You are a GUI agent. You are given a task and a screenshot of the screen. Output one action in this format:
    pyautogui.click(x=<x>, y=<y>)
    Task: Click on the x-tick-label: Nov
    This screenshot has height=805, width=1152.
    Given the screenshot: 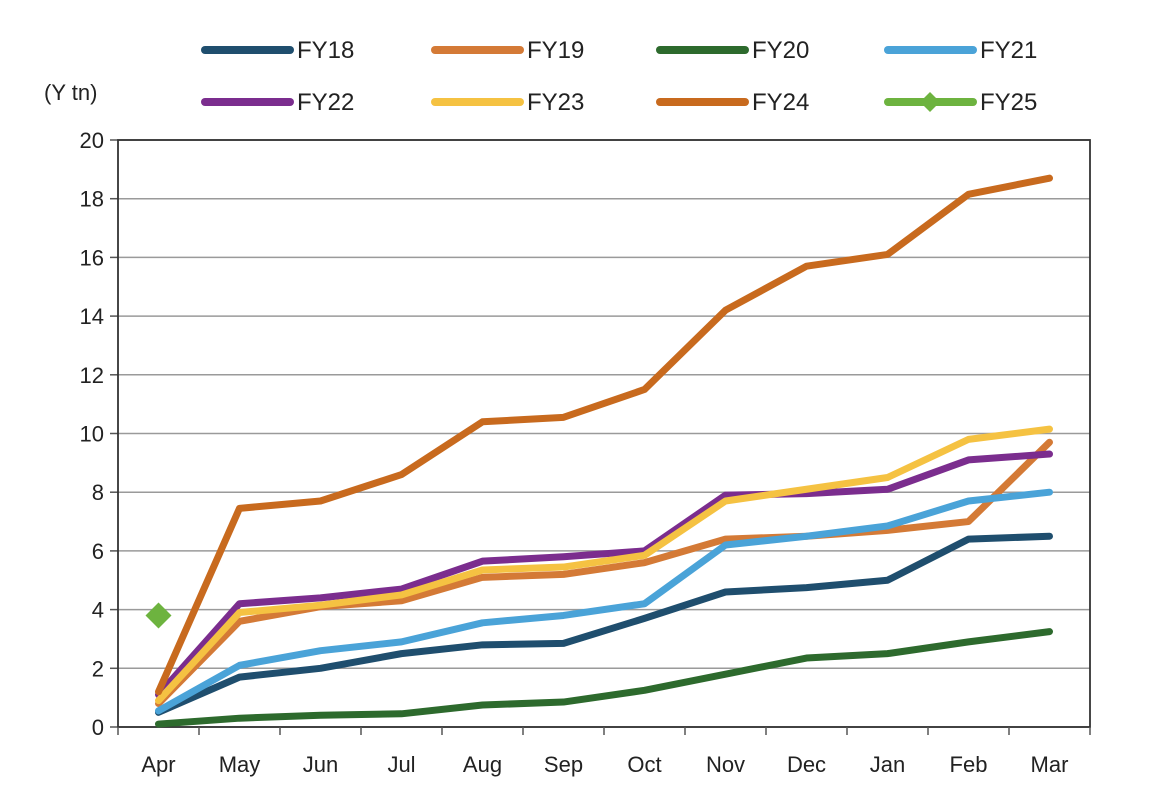 What is the action you would take?
    pyautogui.click(x=725, y=764)
    